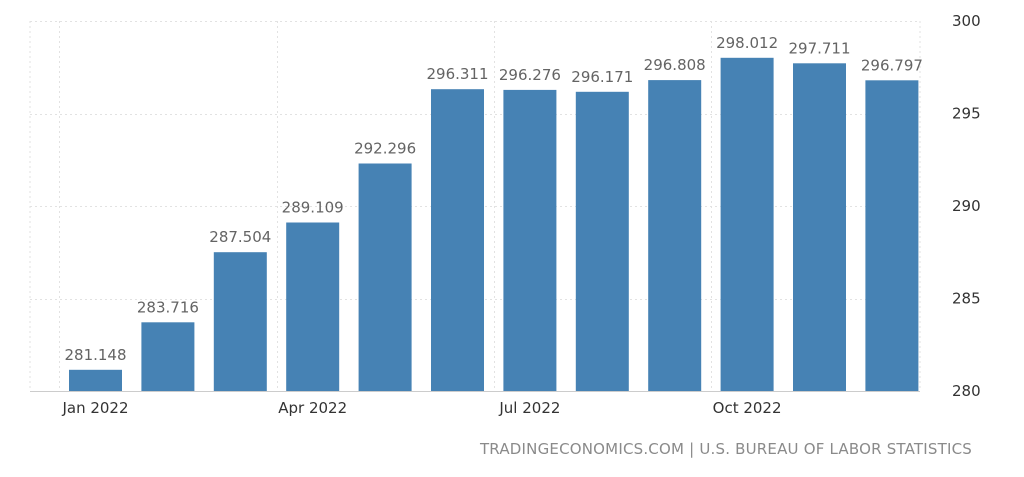 This screenshot has height=477, width=1024. I want to click on data-label: 296.797, so click(892, 65).